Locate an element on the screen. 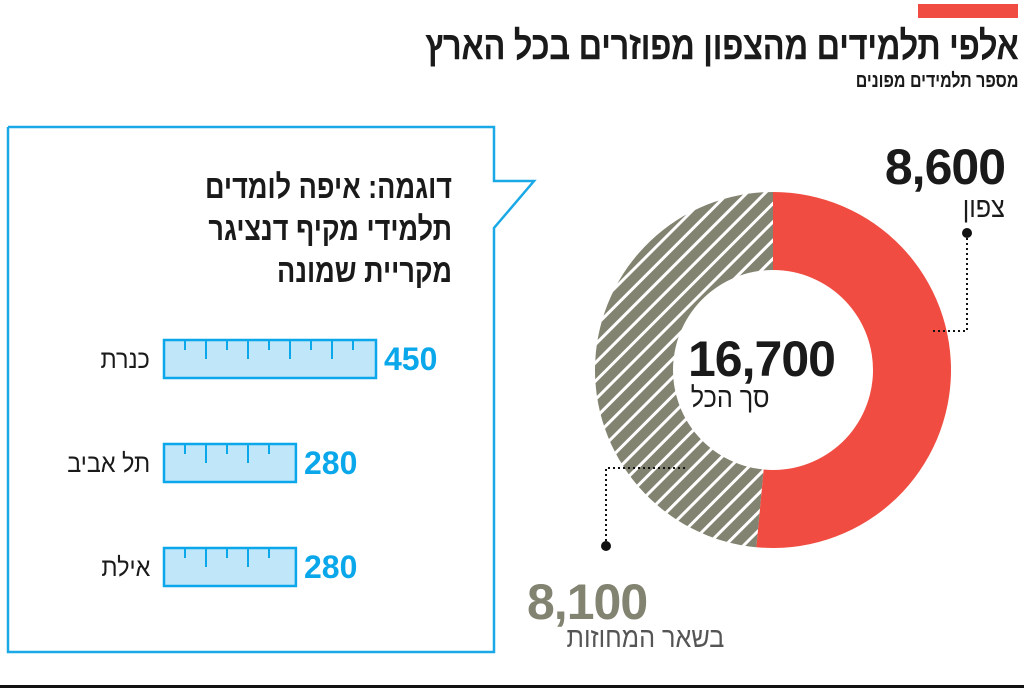 This screenshot has width=1024, height=692. donut-slice-rest is located at coordinates (684, 370).